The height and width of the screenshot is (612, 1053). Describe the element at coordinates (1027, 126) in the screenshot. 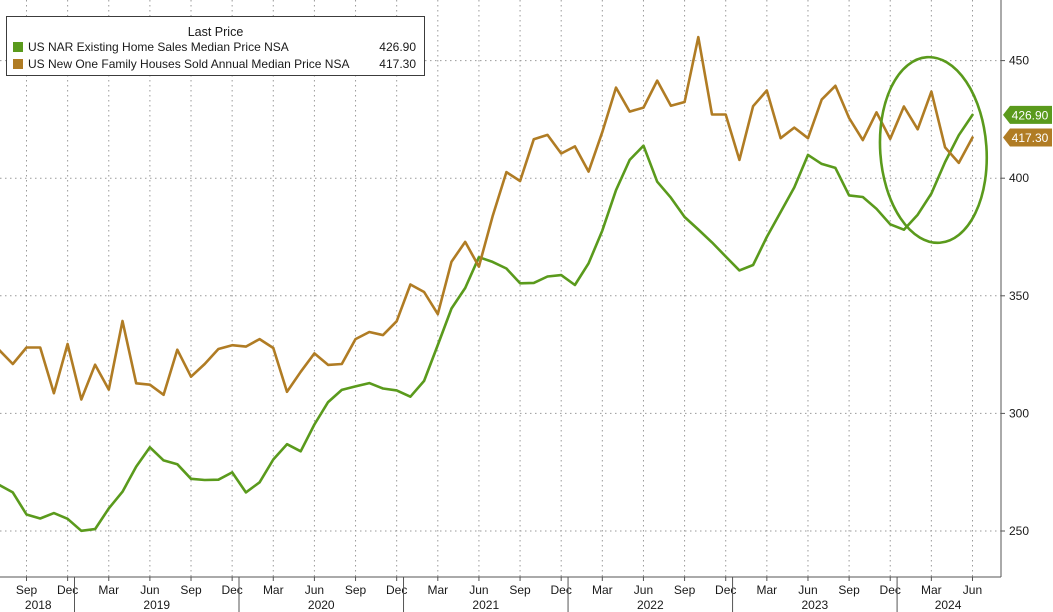

I see `last-value-tags: 426.90 417.30` at that location.